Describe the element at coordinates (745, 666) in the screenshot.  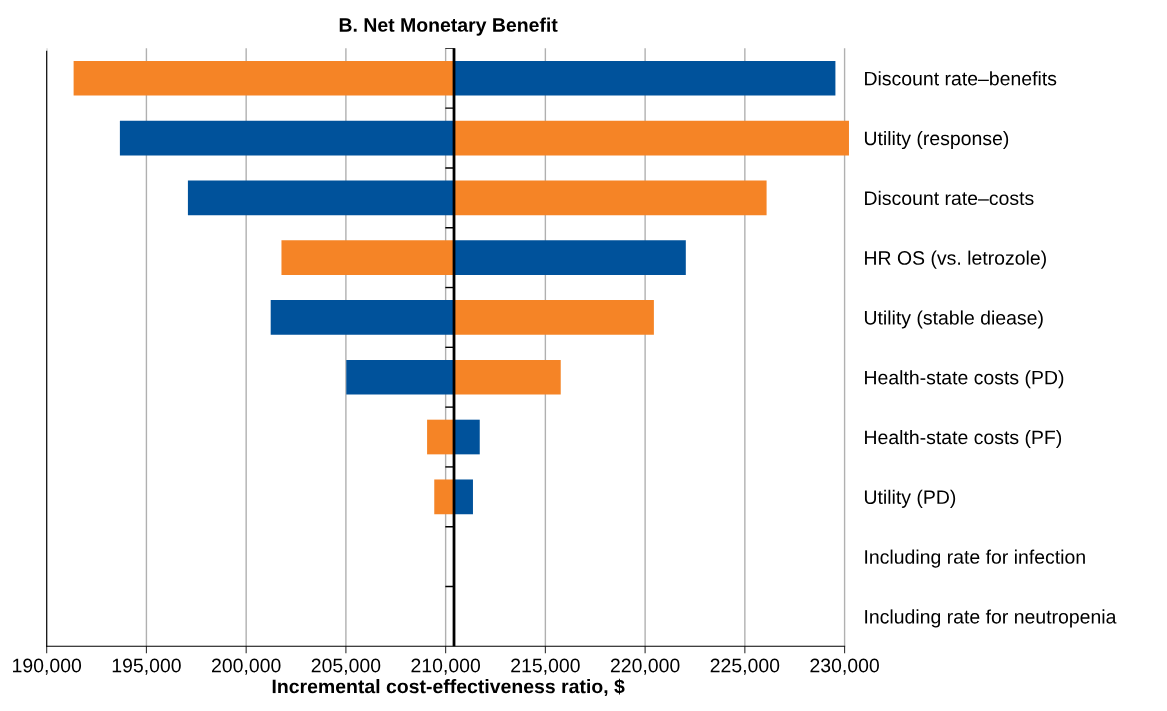
I see `x-tick-label: 225,000` at that location.